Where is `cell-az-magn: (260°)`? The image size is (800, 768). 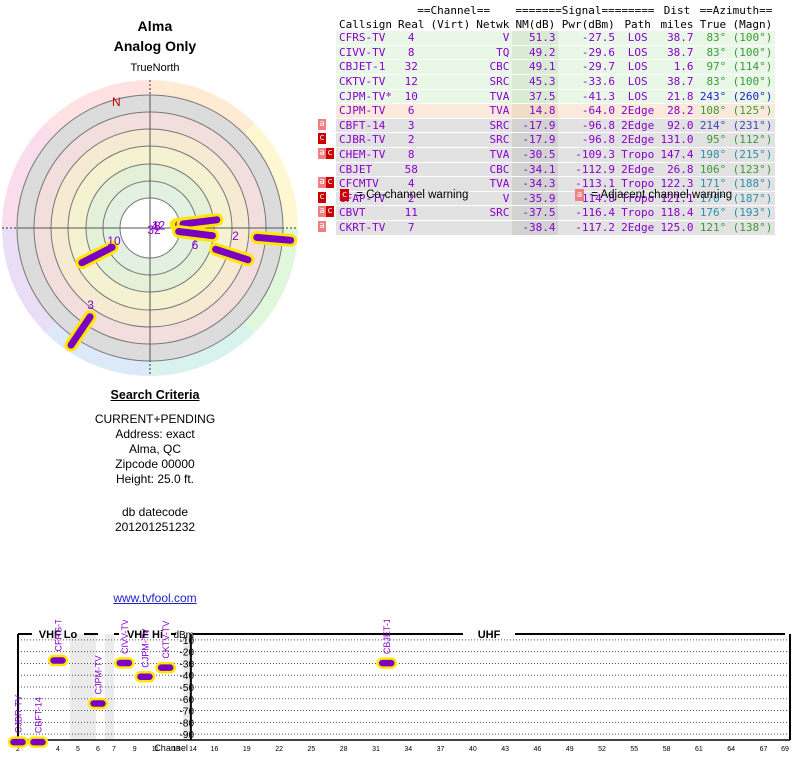
cell-az-magn: (260°) is located at coordinates (752, 97).